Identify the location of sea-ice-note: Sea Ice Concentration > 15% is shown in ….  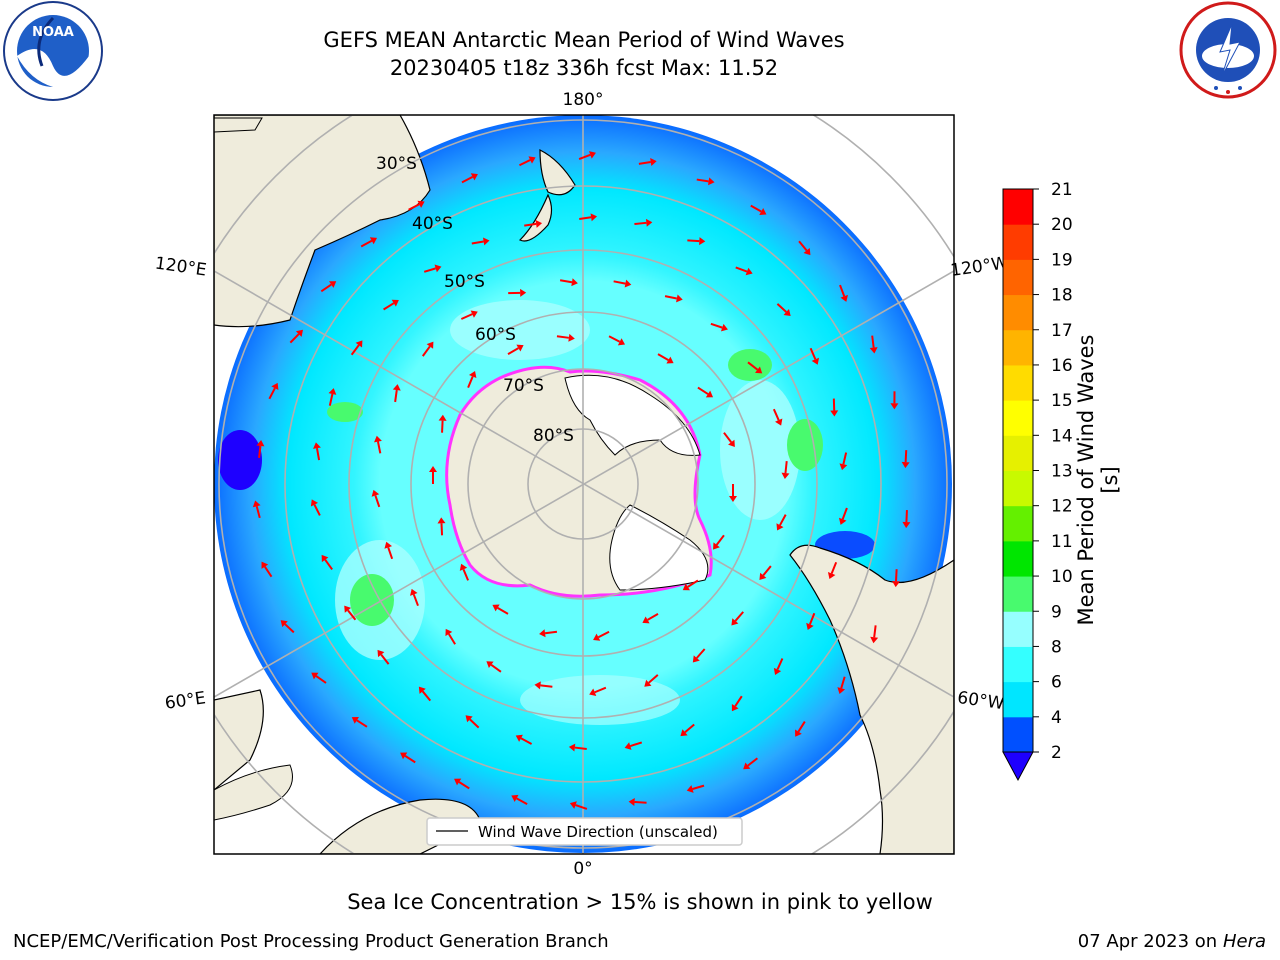
(640, 902).